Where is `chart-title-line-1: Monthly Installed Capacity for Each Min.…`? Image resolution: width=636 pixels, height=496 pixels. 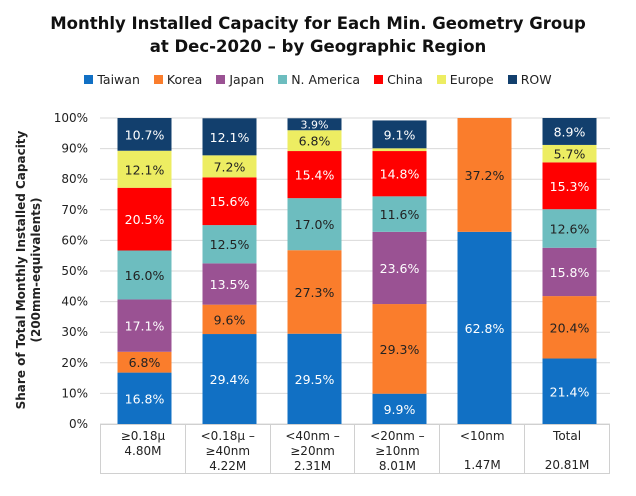
chart-title-line-1: Monthly Installed Capacity for Each Min.… is located at coordinates (318, 23).